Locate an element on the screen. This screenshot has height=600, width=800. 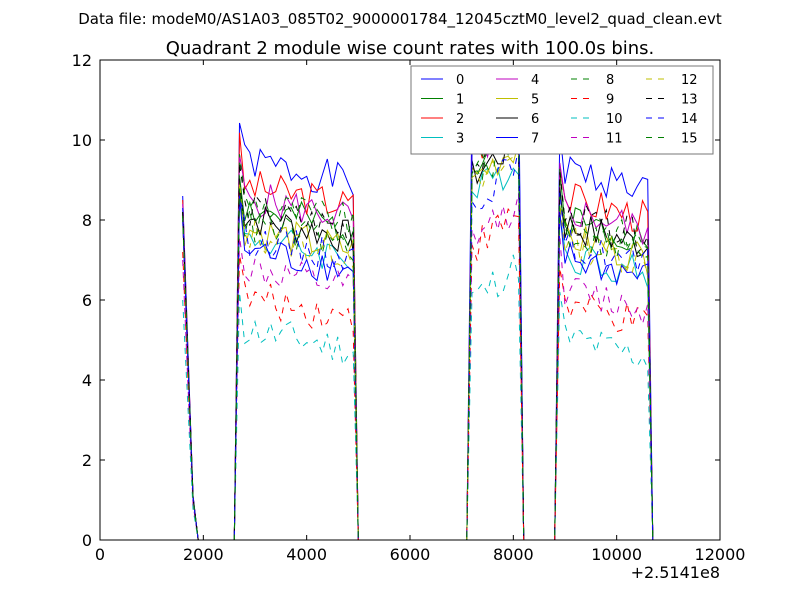
y-tick-label: 2 is located at coordinates (87, 460).